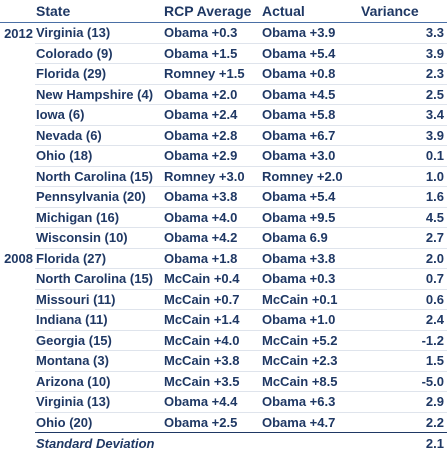  I want to click on actual-cell: Obama +0.3, so click(308, 279).